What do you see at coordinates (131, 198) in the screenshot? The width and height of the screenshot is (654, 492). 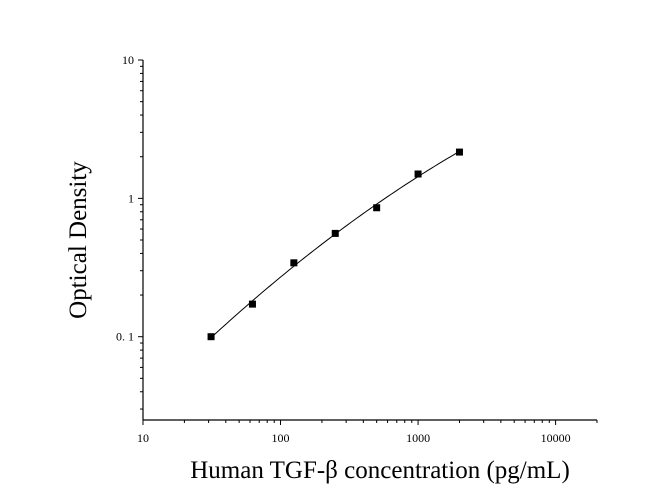 I see `y-tick-label: 1` at bounding box center [131, 198].